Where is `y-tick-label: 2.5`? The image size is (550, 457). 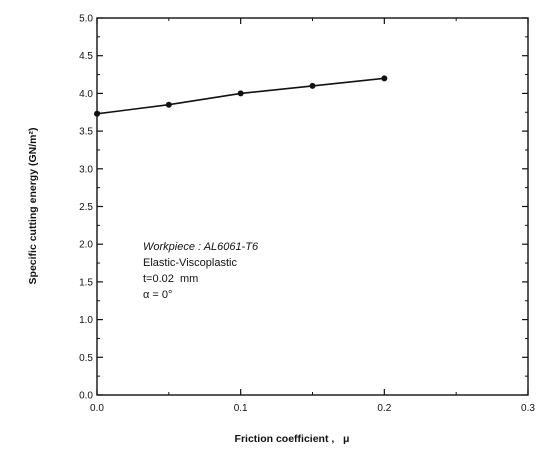 y-tick-label: 2.5 is located at coordinates (86, 207).